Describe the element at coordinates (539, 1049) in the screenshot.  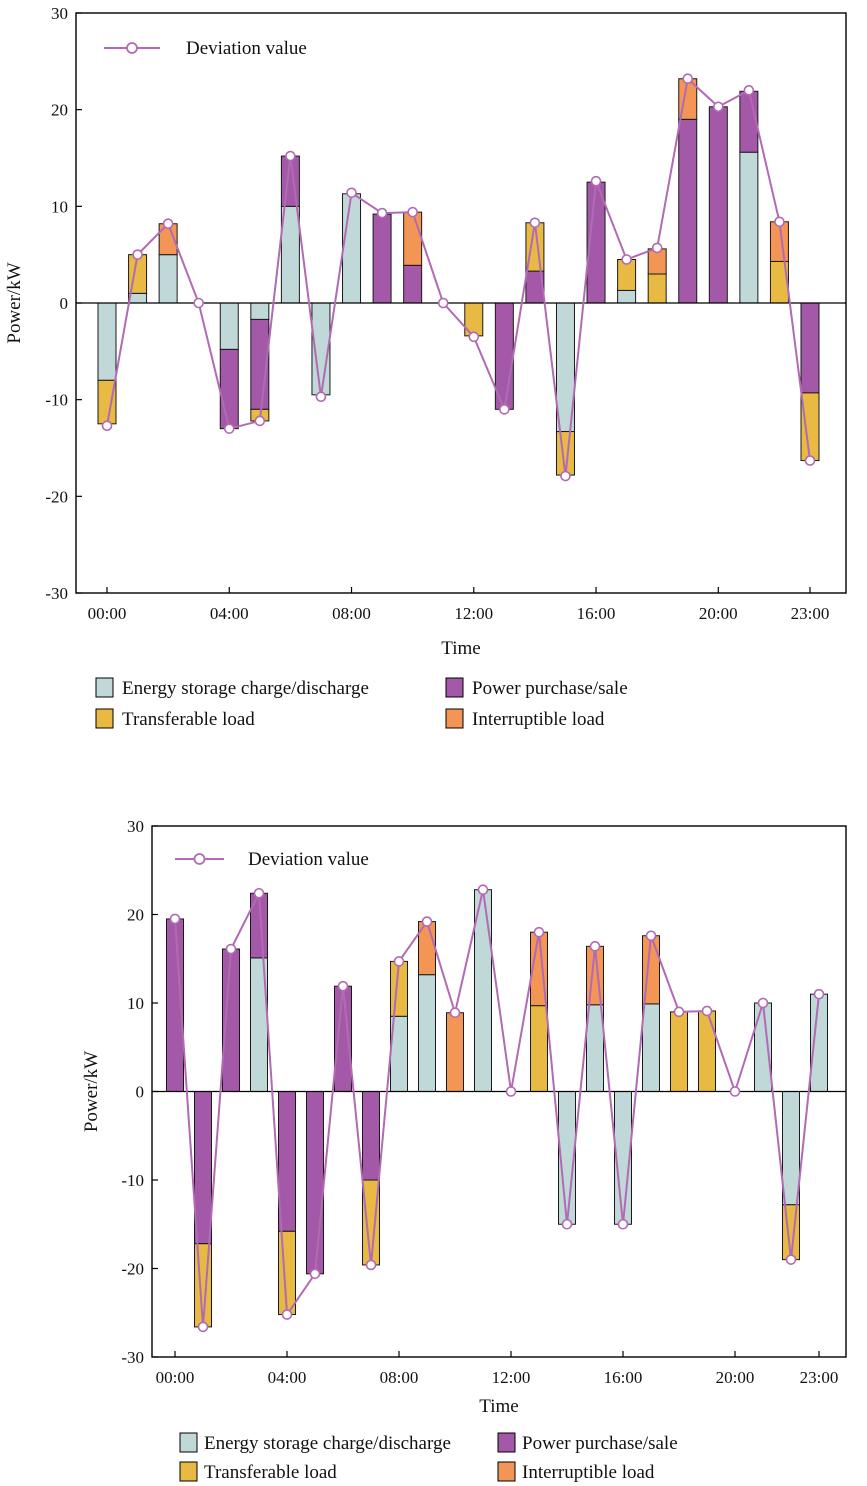
I see `bar-transferable-load-h13` at that location.